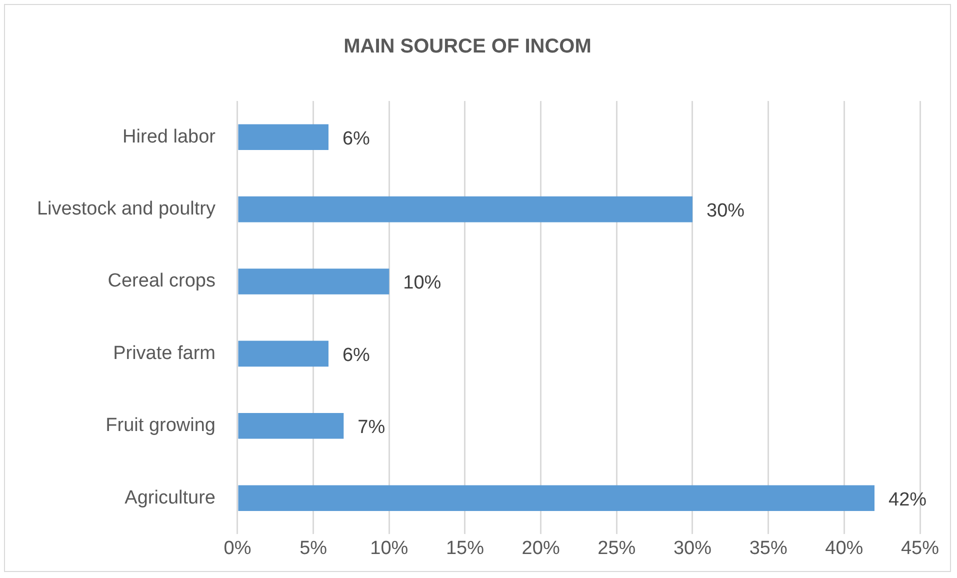 Image resolution: width=957 pixels, height=578 pixels. I want to click on x-tick-label: 0%, so click(238, 548).